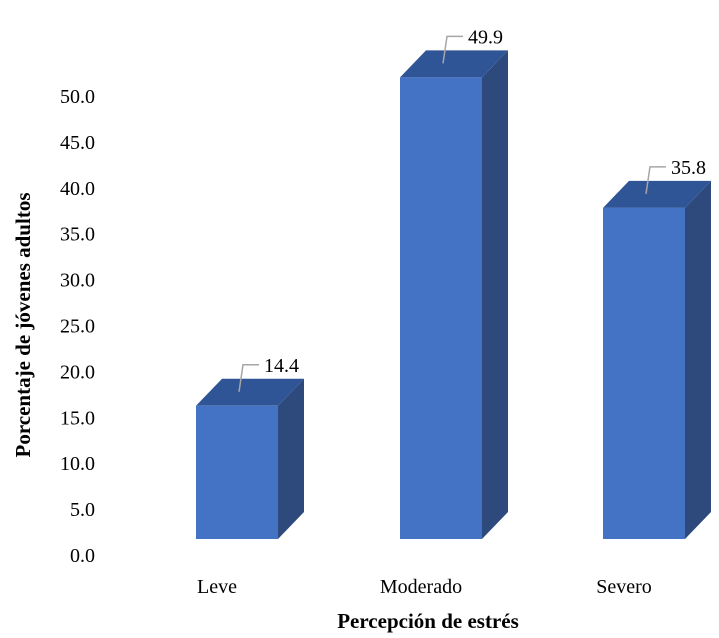 The height and width of the screenshot is (638, 719). Describe the element at coordinates (77, 464) in the screenshot. I see `y-tick-label: 10.0` at that location.